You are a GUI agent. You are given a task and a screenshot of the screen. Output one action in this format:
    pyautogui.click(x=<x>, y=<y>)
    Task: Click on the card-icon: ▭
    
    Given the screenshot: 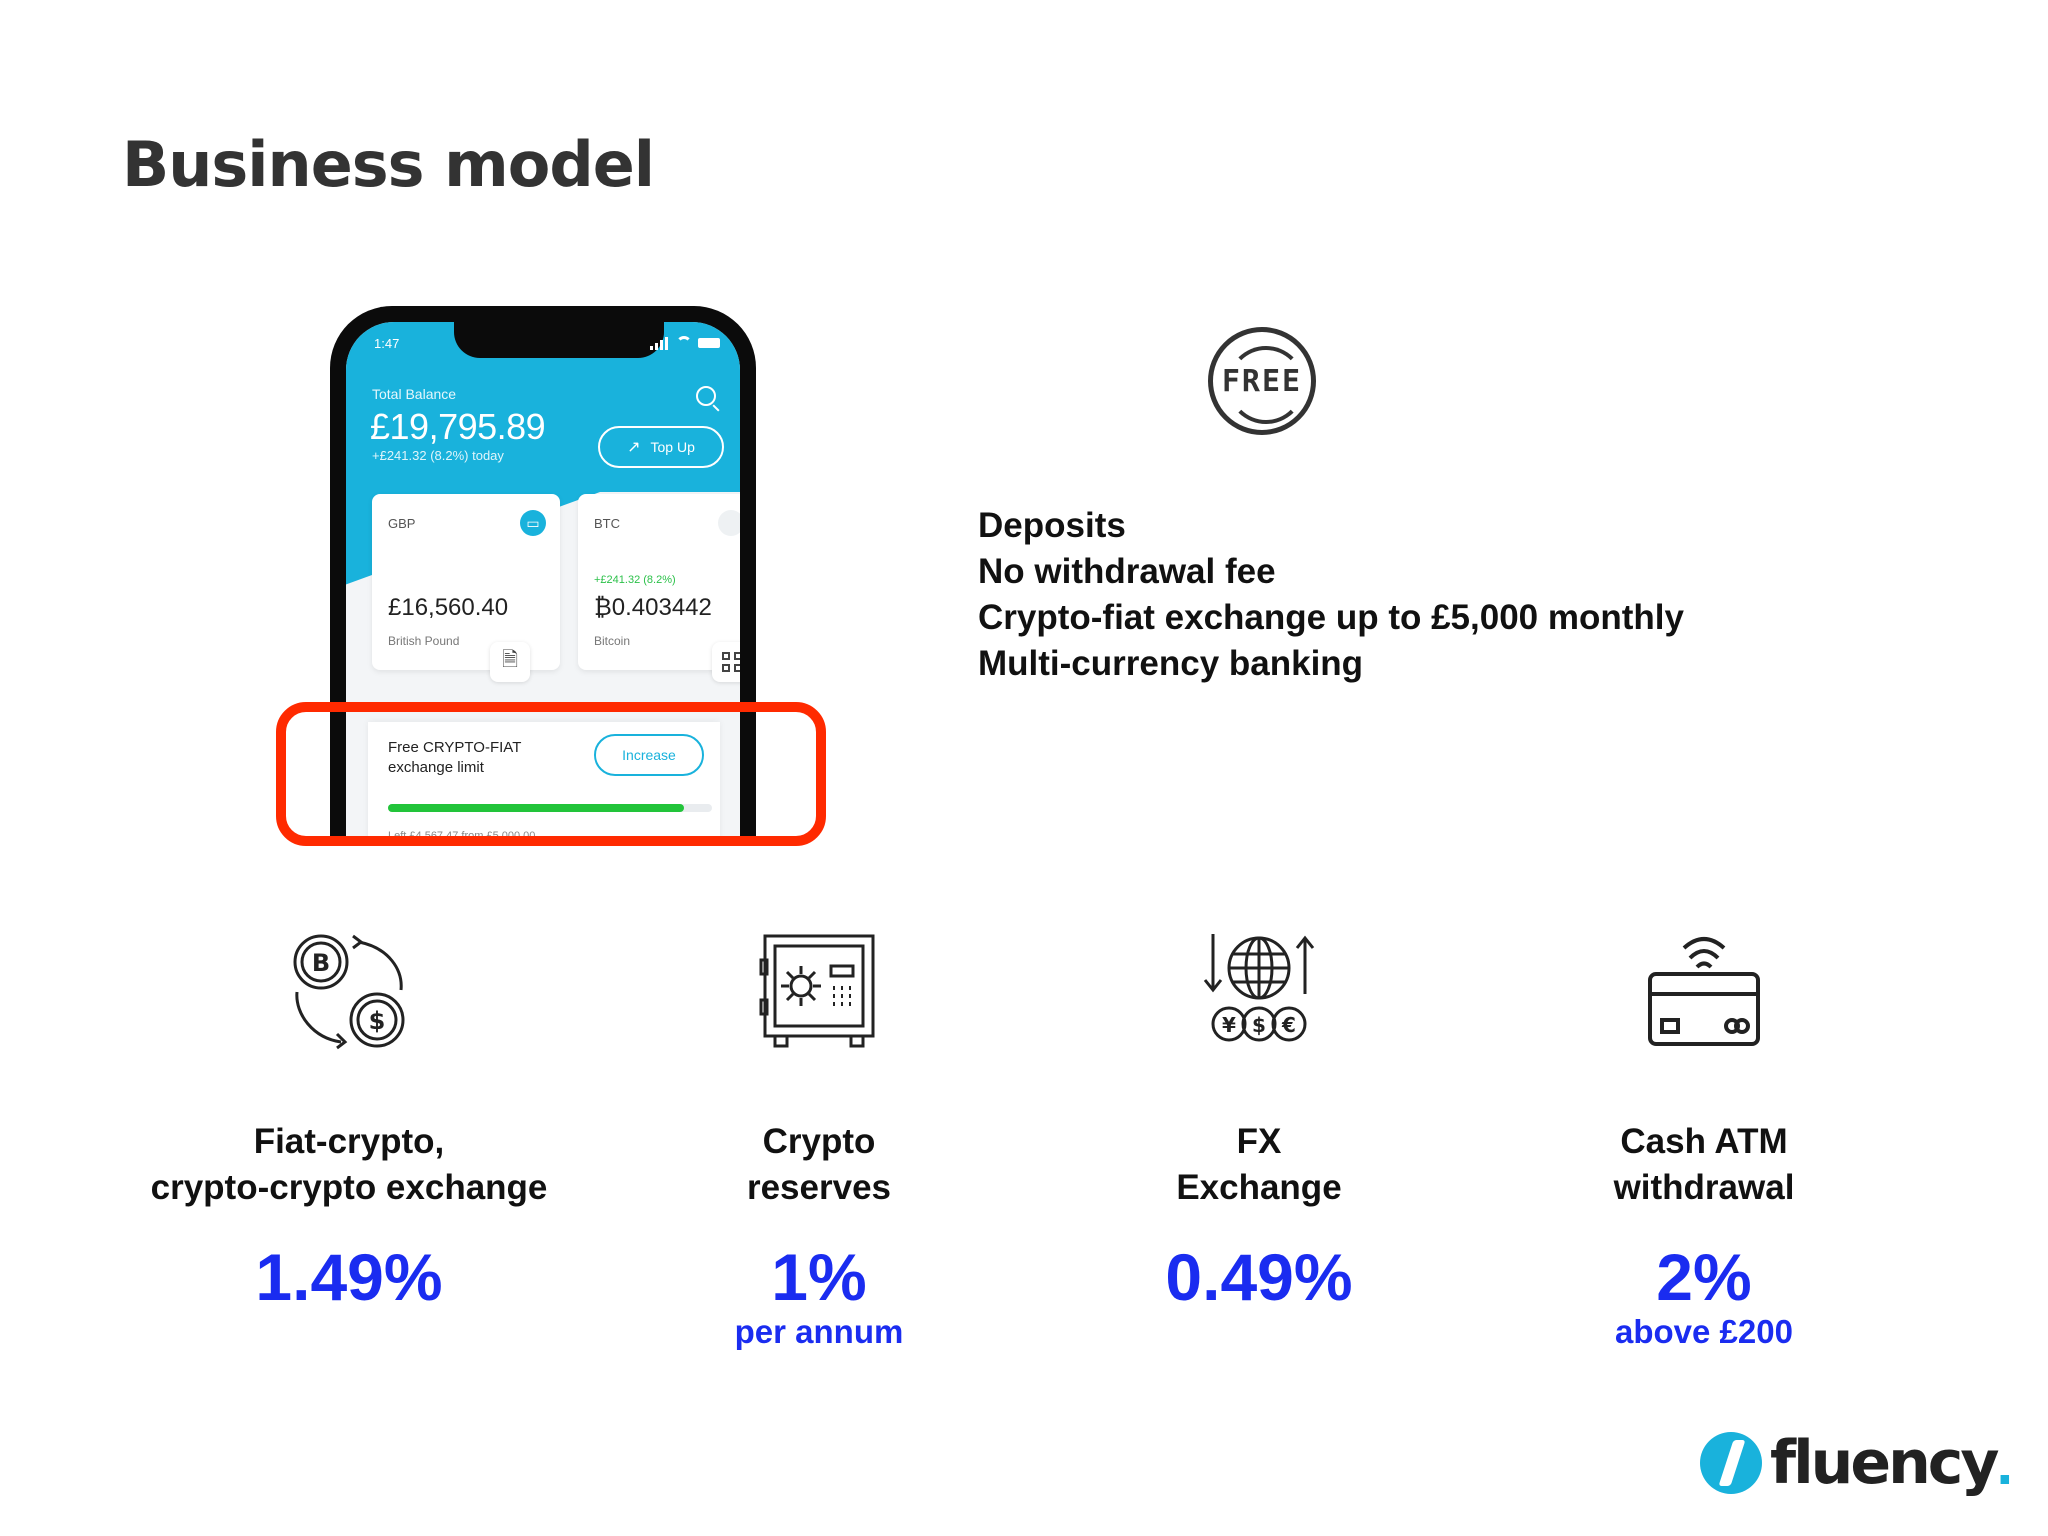 What is the action you would take?
    pyautogui.click(x=533, y=523)
    